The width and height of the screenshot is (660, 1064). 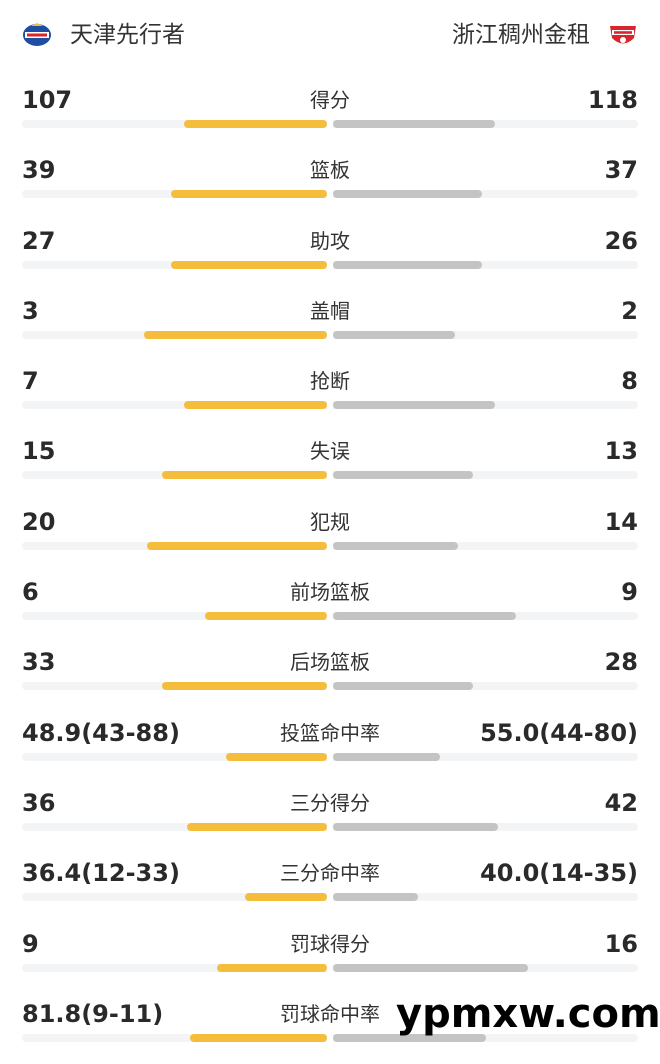 What do you see at coordinates (330, 873) in the screenshot?
I see `stat-label: 三分命中率` at bounding box center [330, 873].